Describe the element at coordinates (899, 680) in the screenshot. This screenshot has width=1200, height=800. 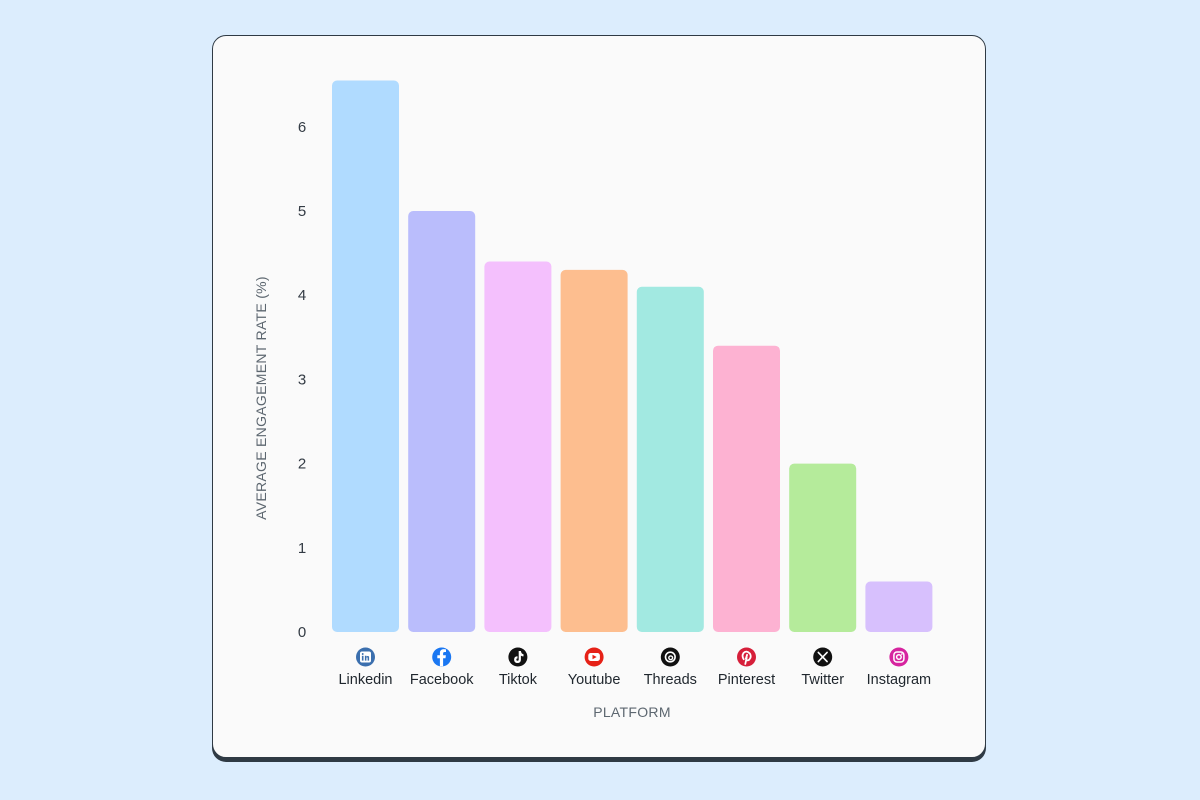
I see `x-category-label: Instagram` at that location.